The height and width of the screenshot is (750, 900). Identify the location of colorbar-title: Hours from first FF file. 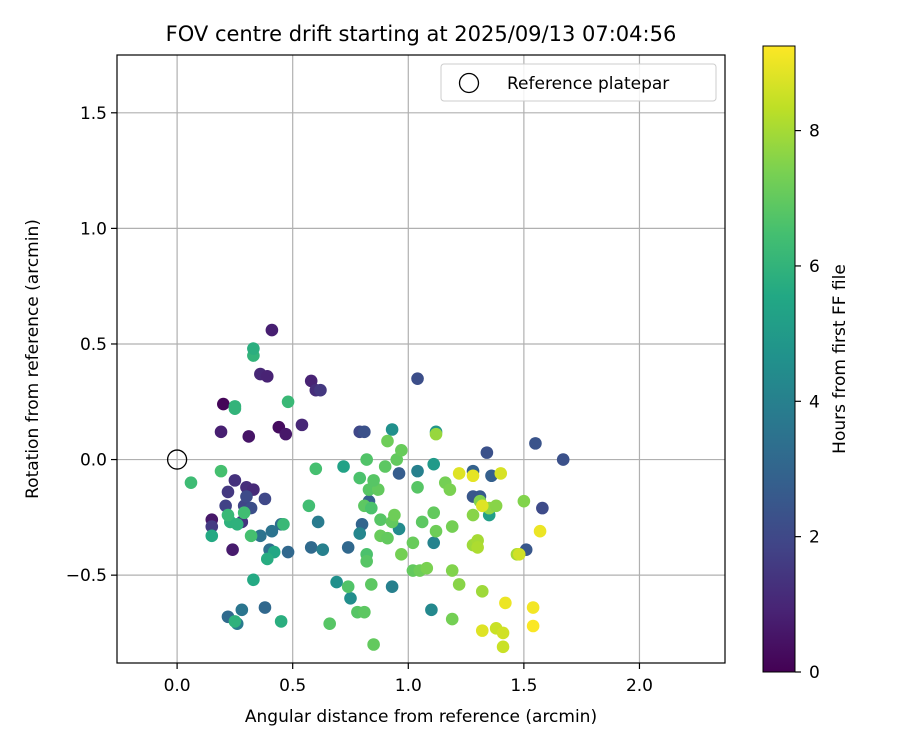
(840, 359).